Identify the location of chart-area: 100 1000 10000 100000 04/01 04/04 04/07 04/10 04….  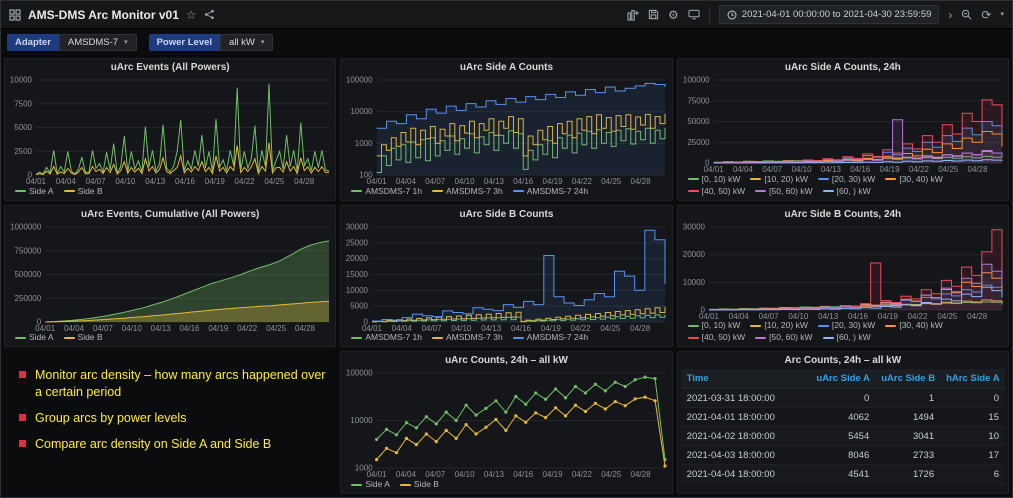
(506, 131).